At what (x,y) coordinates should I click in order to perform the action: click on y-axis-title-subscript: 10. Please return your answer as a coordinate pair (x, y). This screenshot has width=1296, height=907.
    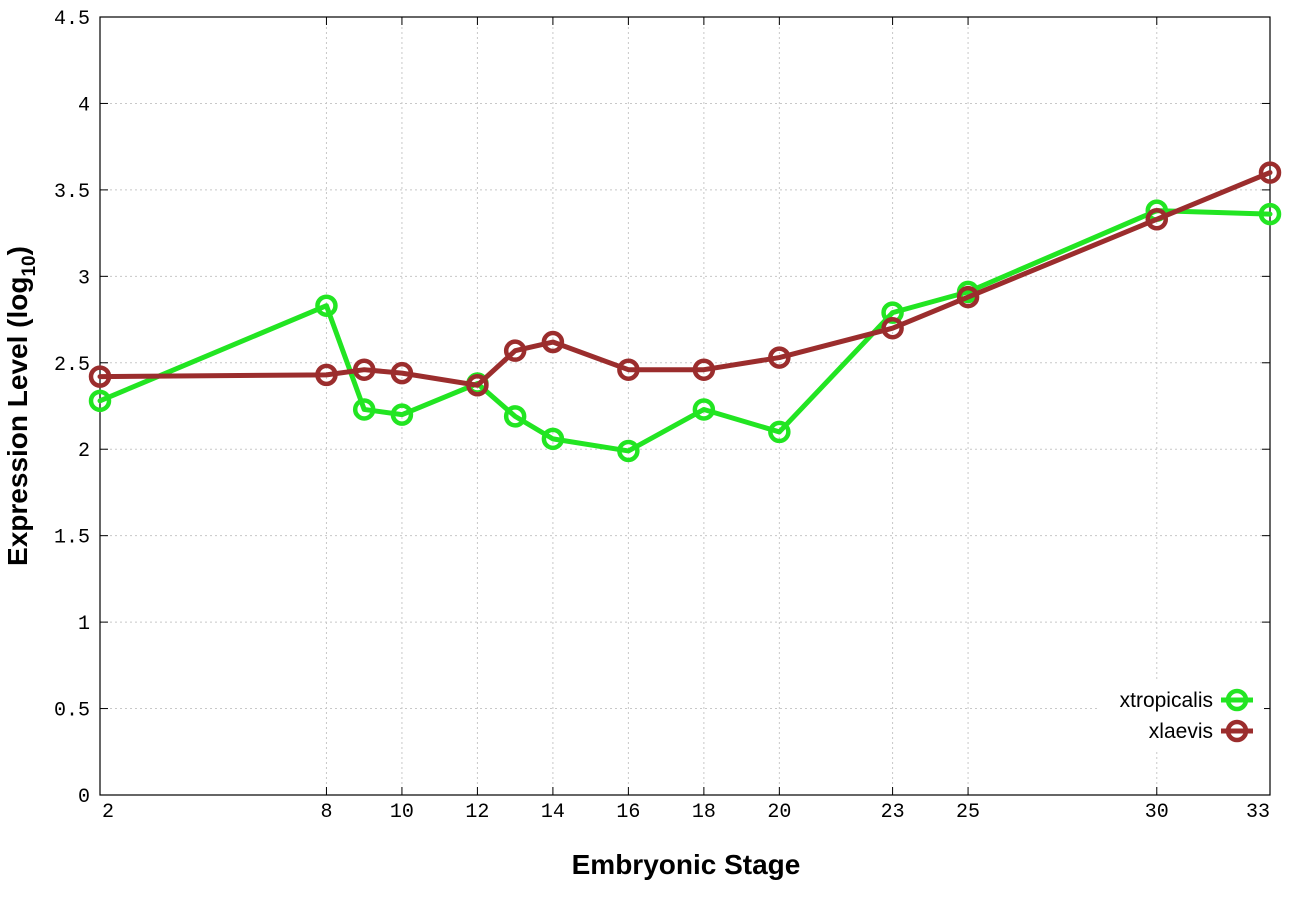
    Looking at the image, I should click on (29, 265).